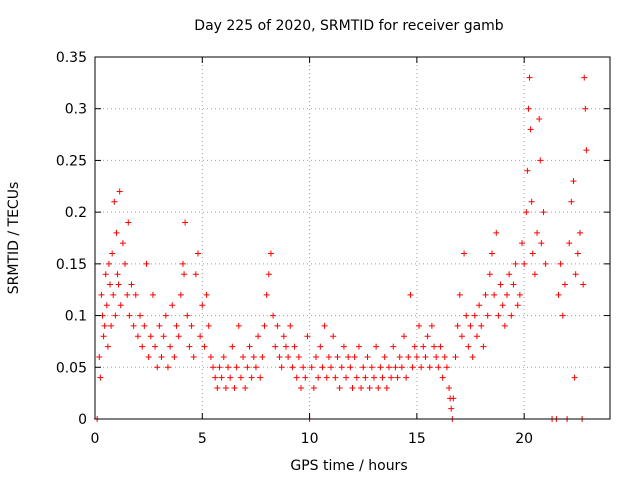 Image resolution: width=640 pixels, height=485 pixels. I want to click on y-tick-label: 0.35, so click(71, 58).